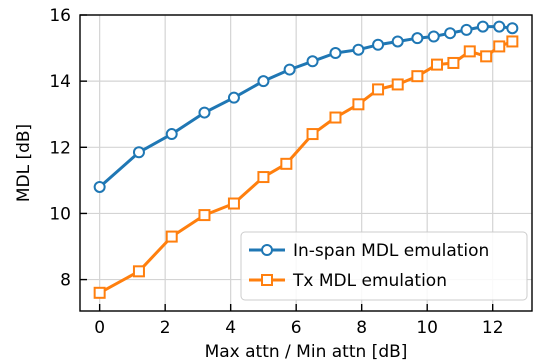 Image resolution: width=544 pixels, height=363 pixels. I want to click on legend-label: In-span MDL emulation, so click(391, 251).